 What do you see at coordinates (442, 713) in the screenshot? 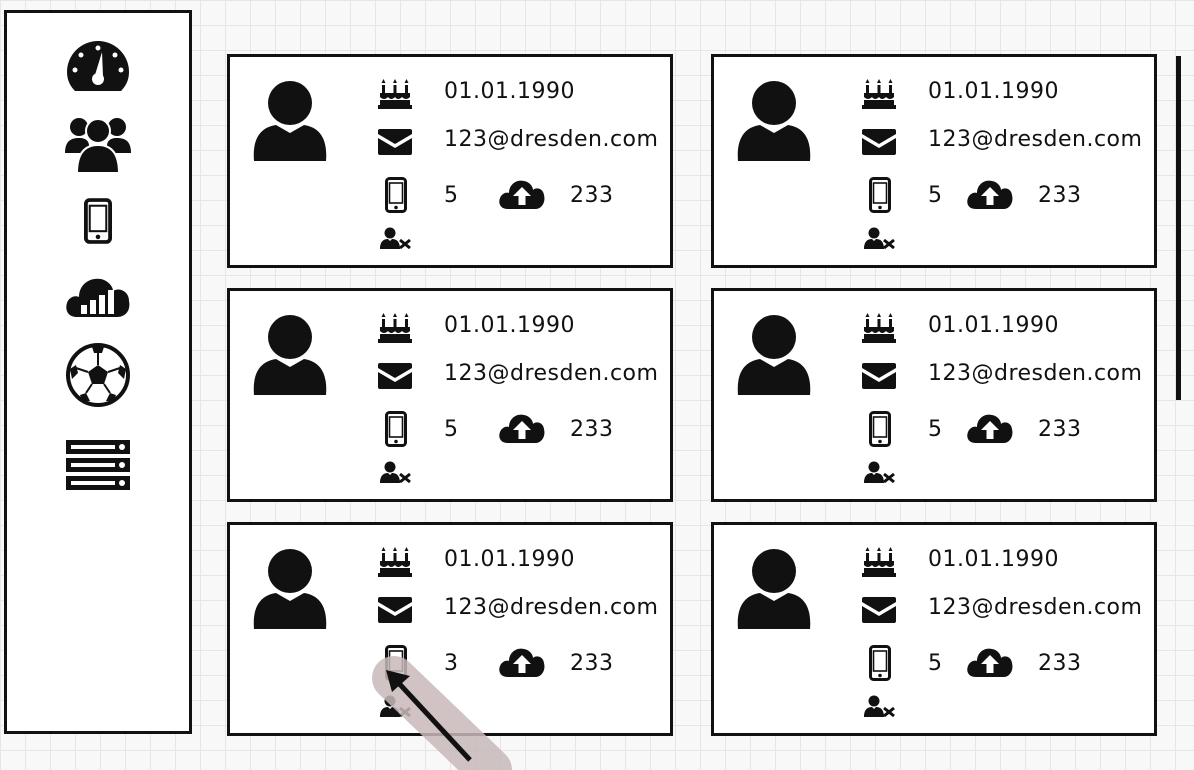
I see `cursor-highlight` at bounding box center [442, 713].